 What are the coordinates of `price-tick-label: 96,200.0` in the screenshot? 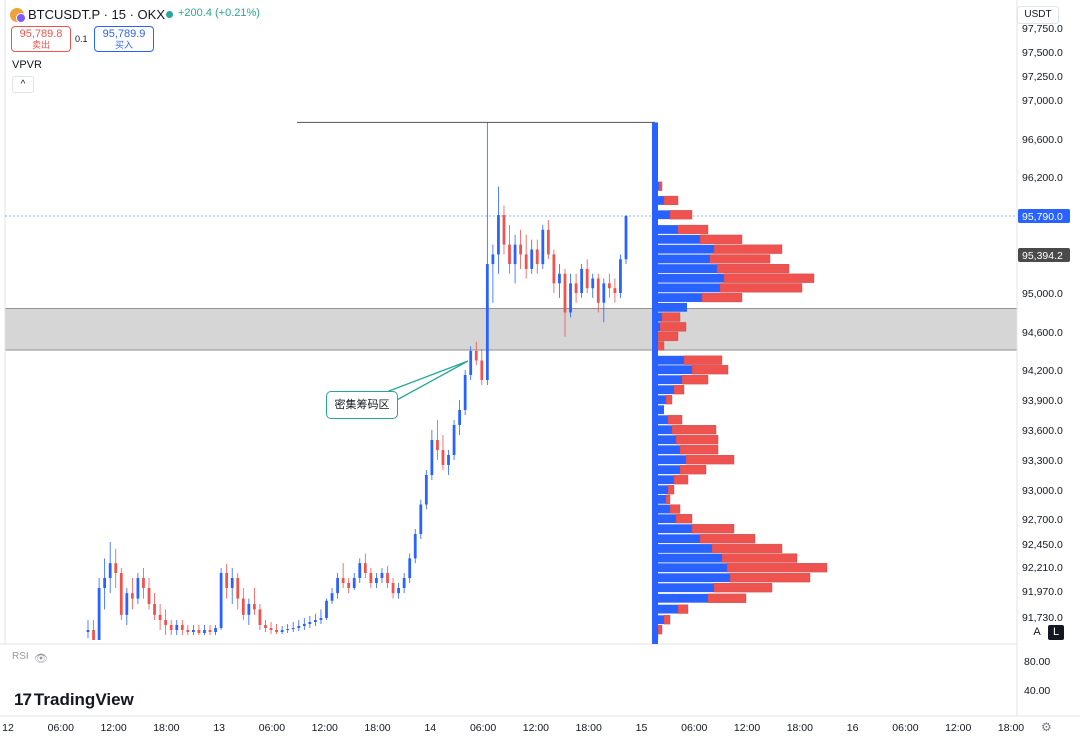 It's located at (1042, 178).